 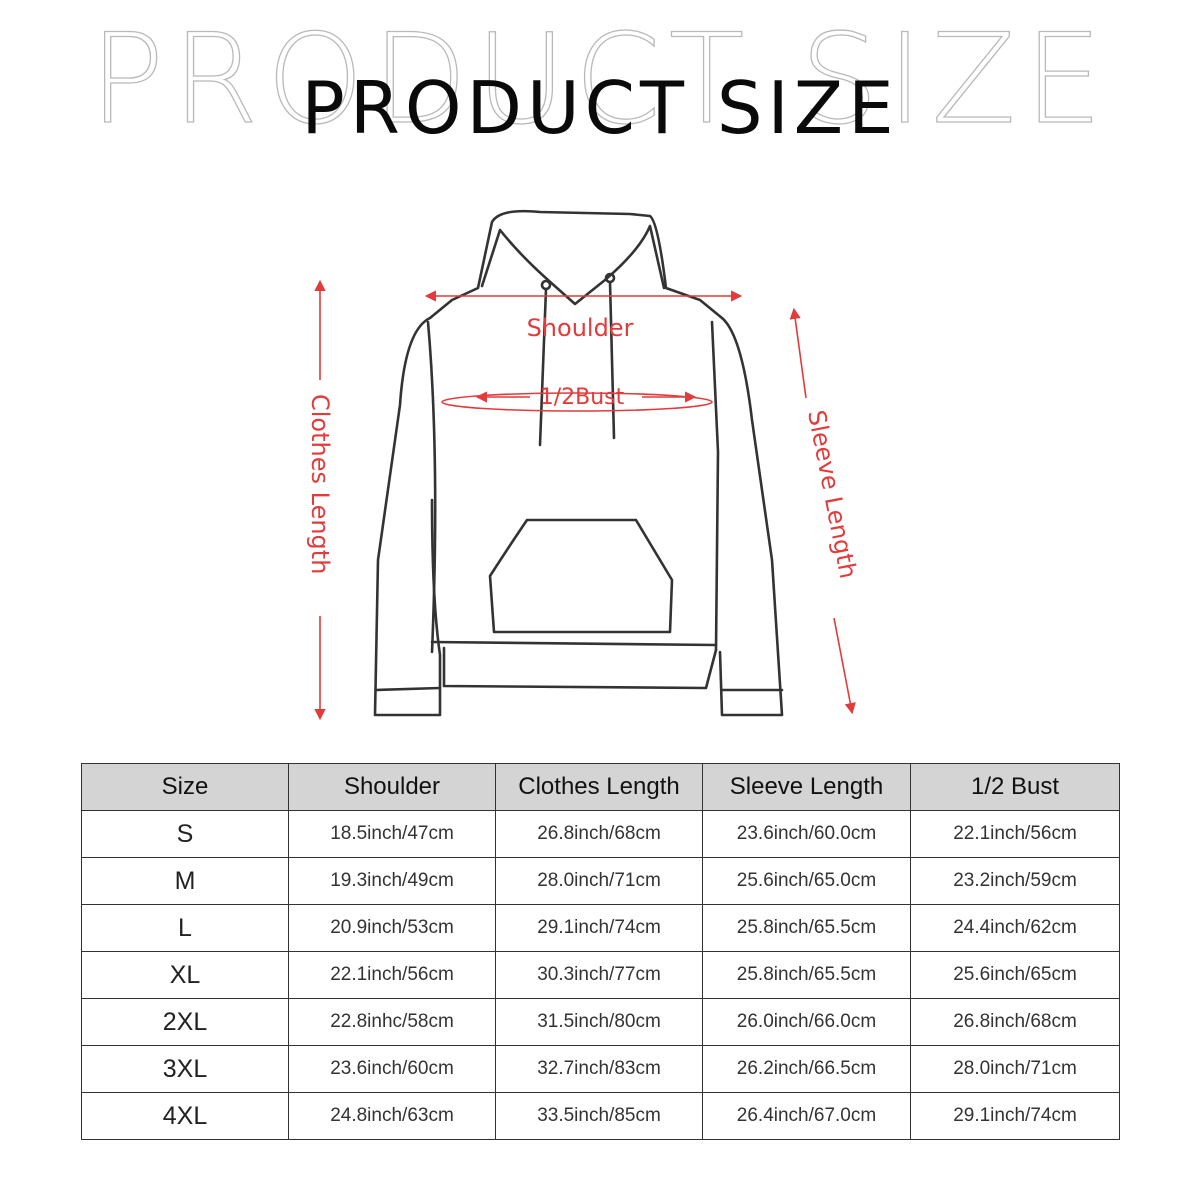 What do you see at coordinates (806, 1116) in the screenshot?
I see `sleeve-length-cell: 26.4inch/67.0cm` at bounding box center [806, 1116].